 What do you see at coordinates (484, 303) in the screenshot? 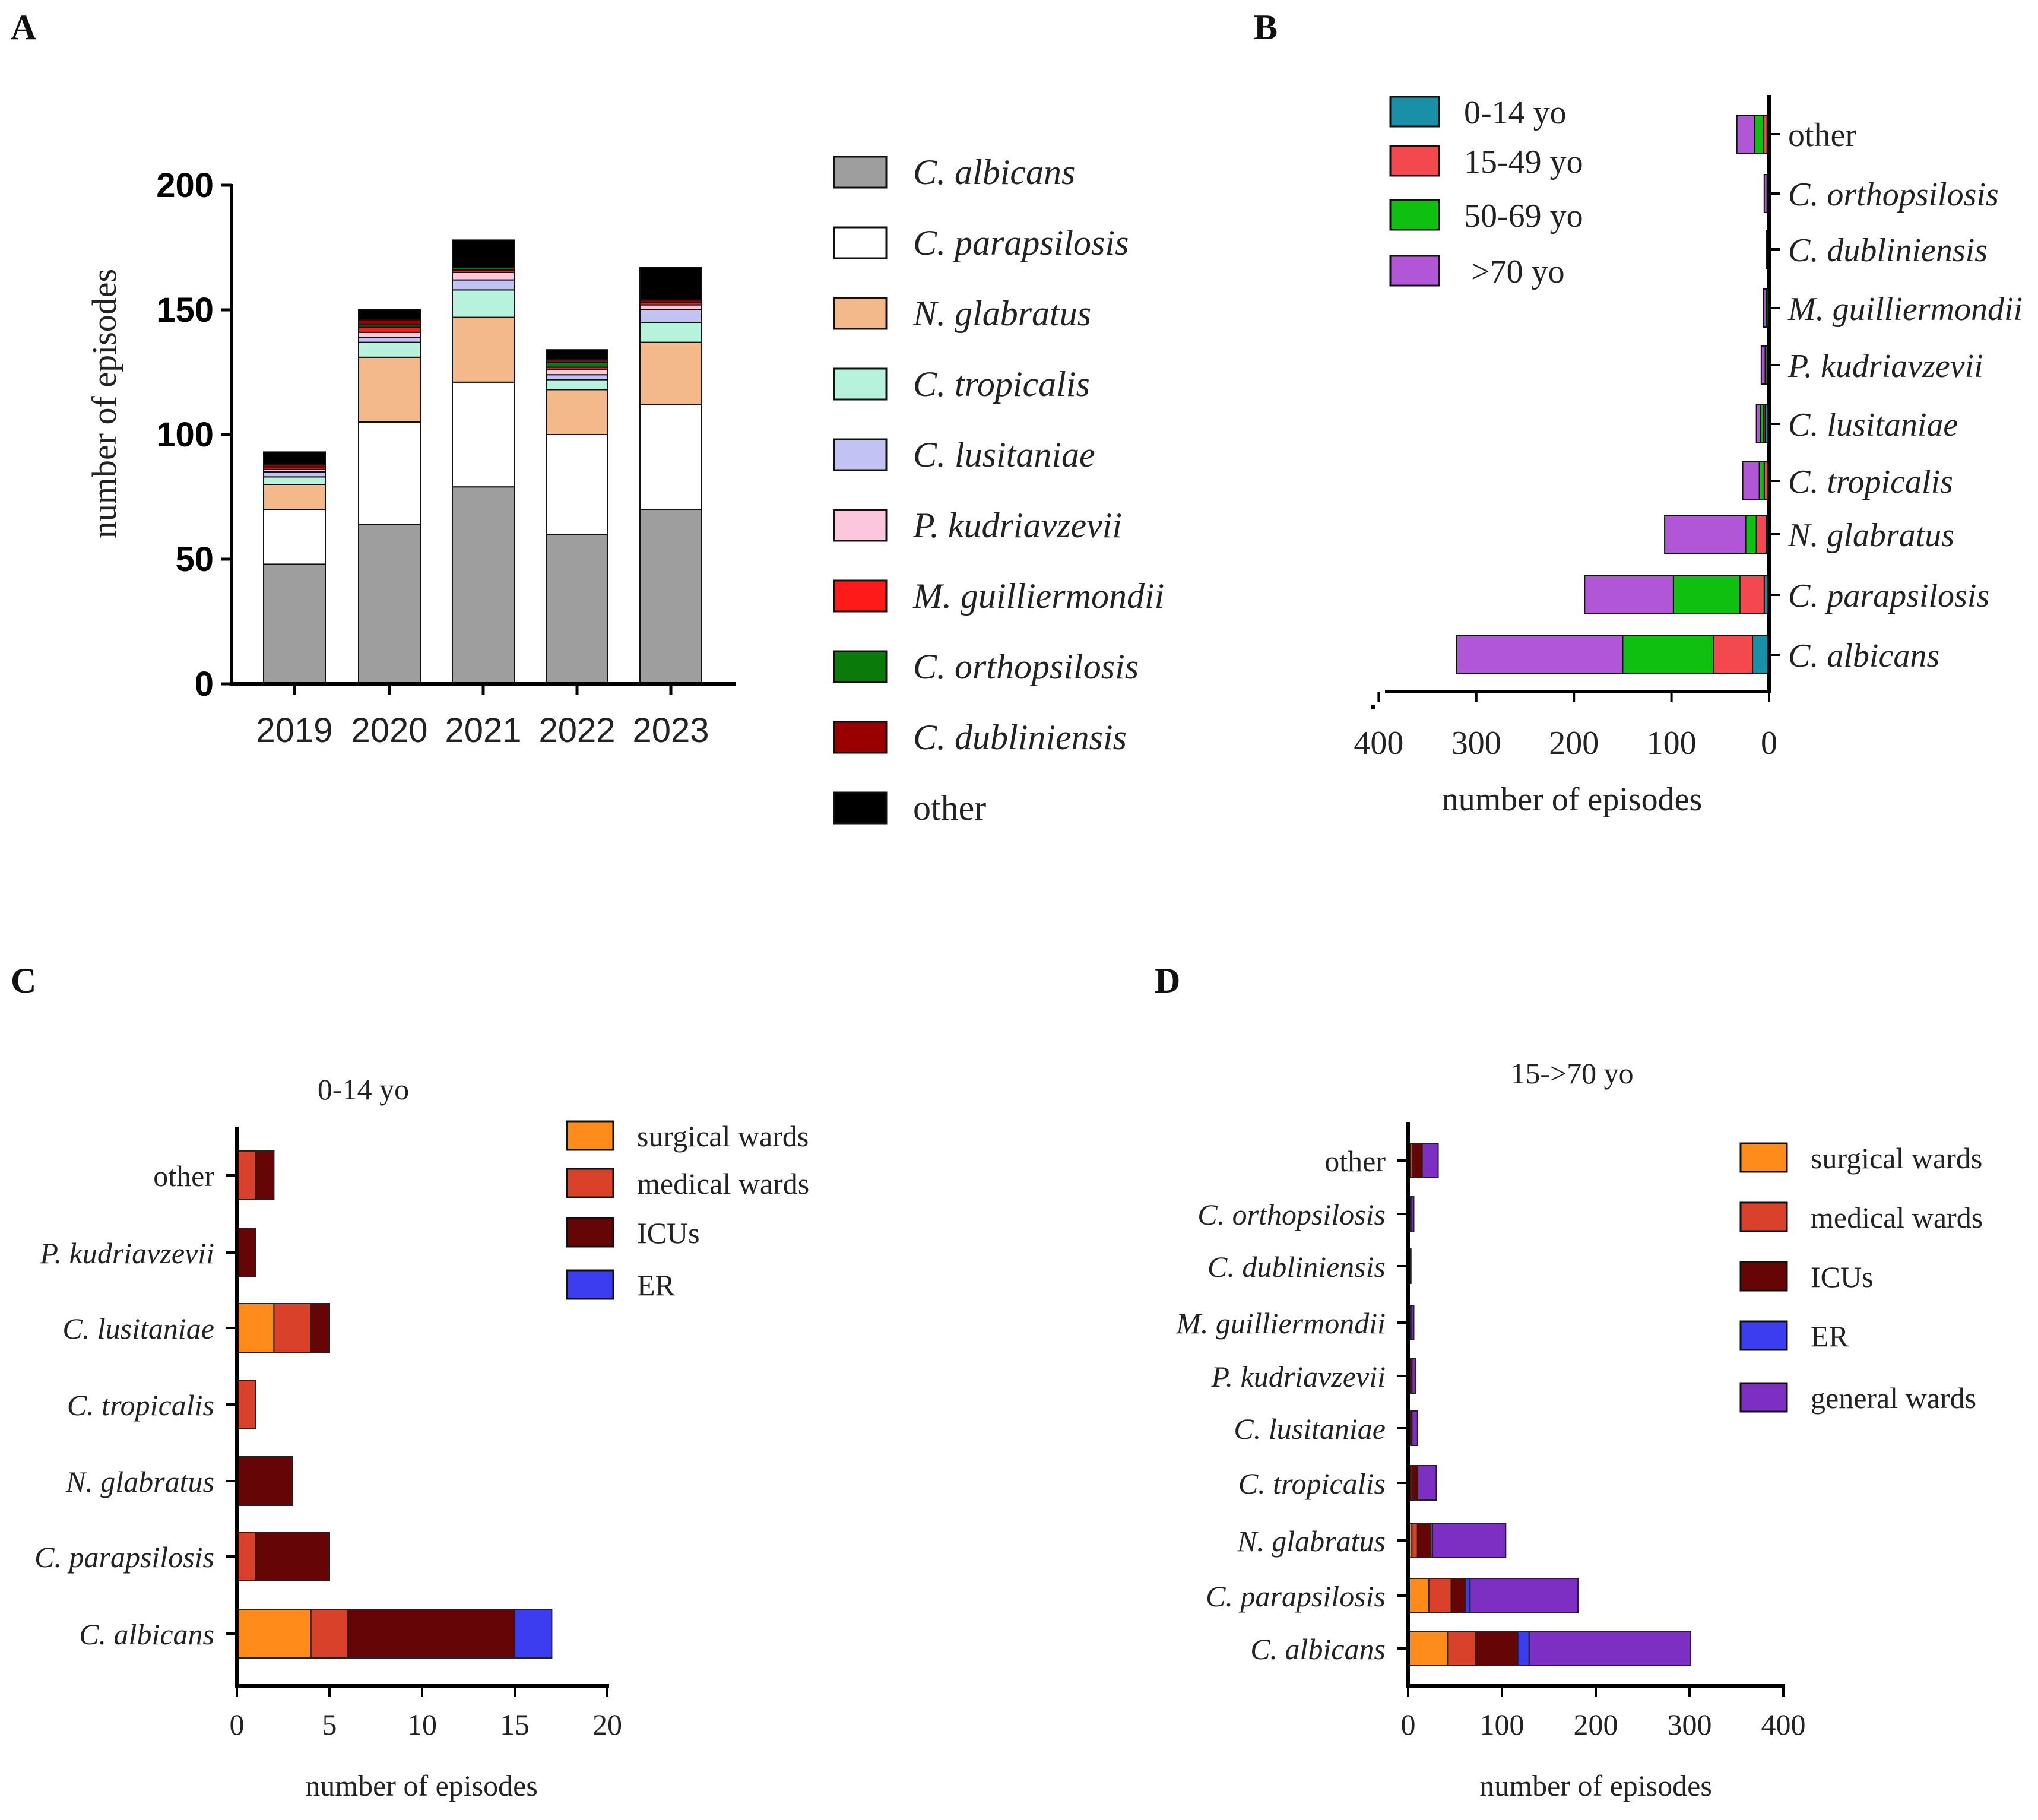
I see `bar-2021-c-tropicalis` at bounding box center [484, 303].